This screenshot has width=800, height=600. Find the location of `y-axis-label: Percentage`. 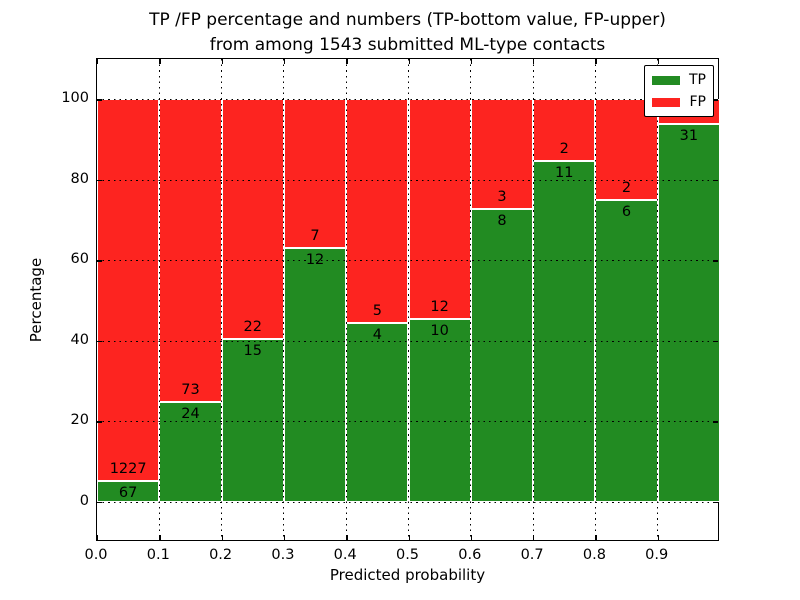

y-axis-label: Percentage is located at coordinates (36, 300).